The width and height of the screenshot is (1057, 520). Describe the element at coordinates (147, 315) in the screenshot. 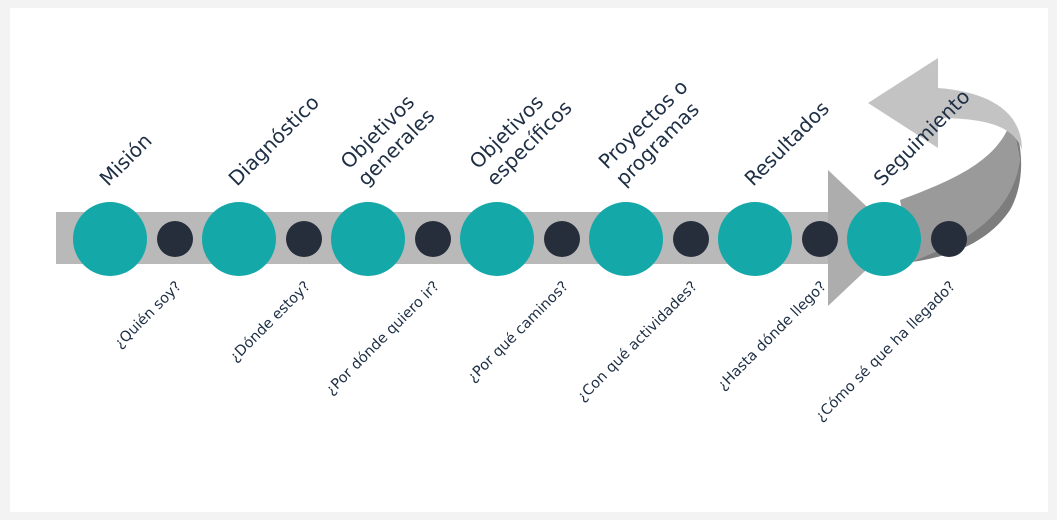

I see `step-question: ¿Quién soy?` at that location.